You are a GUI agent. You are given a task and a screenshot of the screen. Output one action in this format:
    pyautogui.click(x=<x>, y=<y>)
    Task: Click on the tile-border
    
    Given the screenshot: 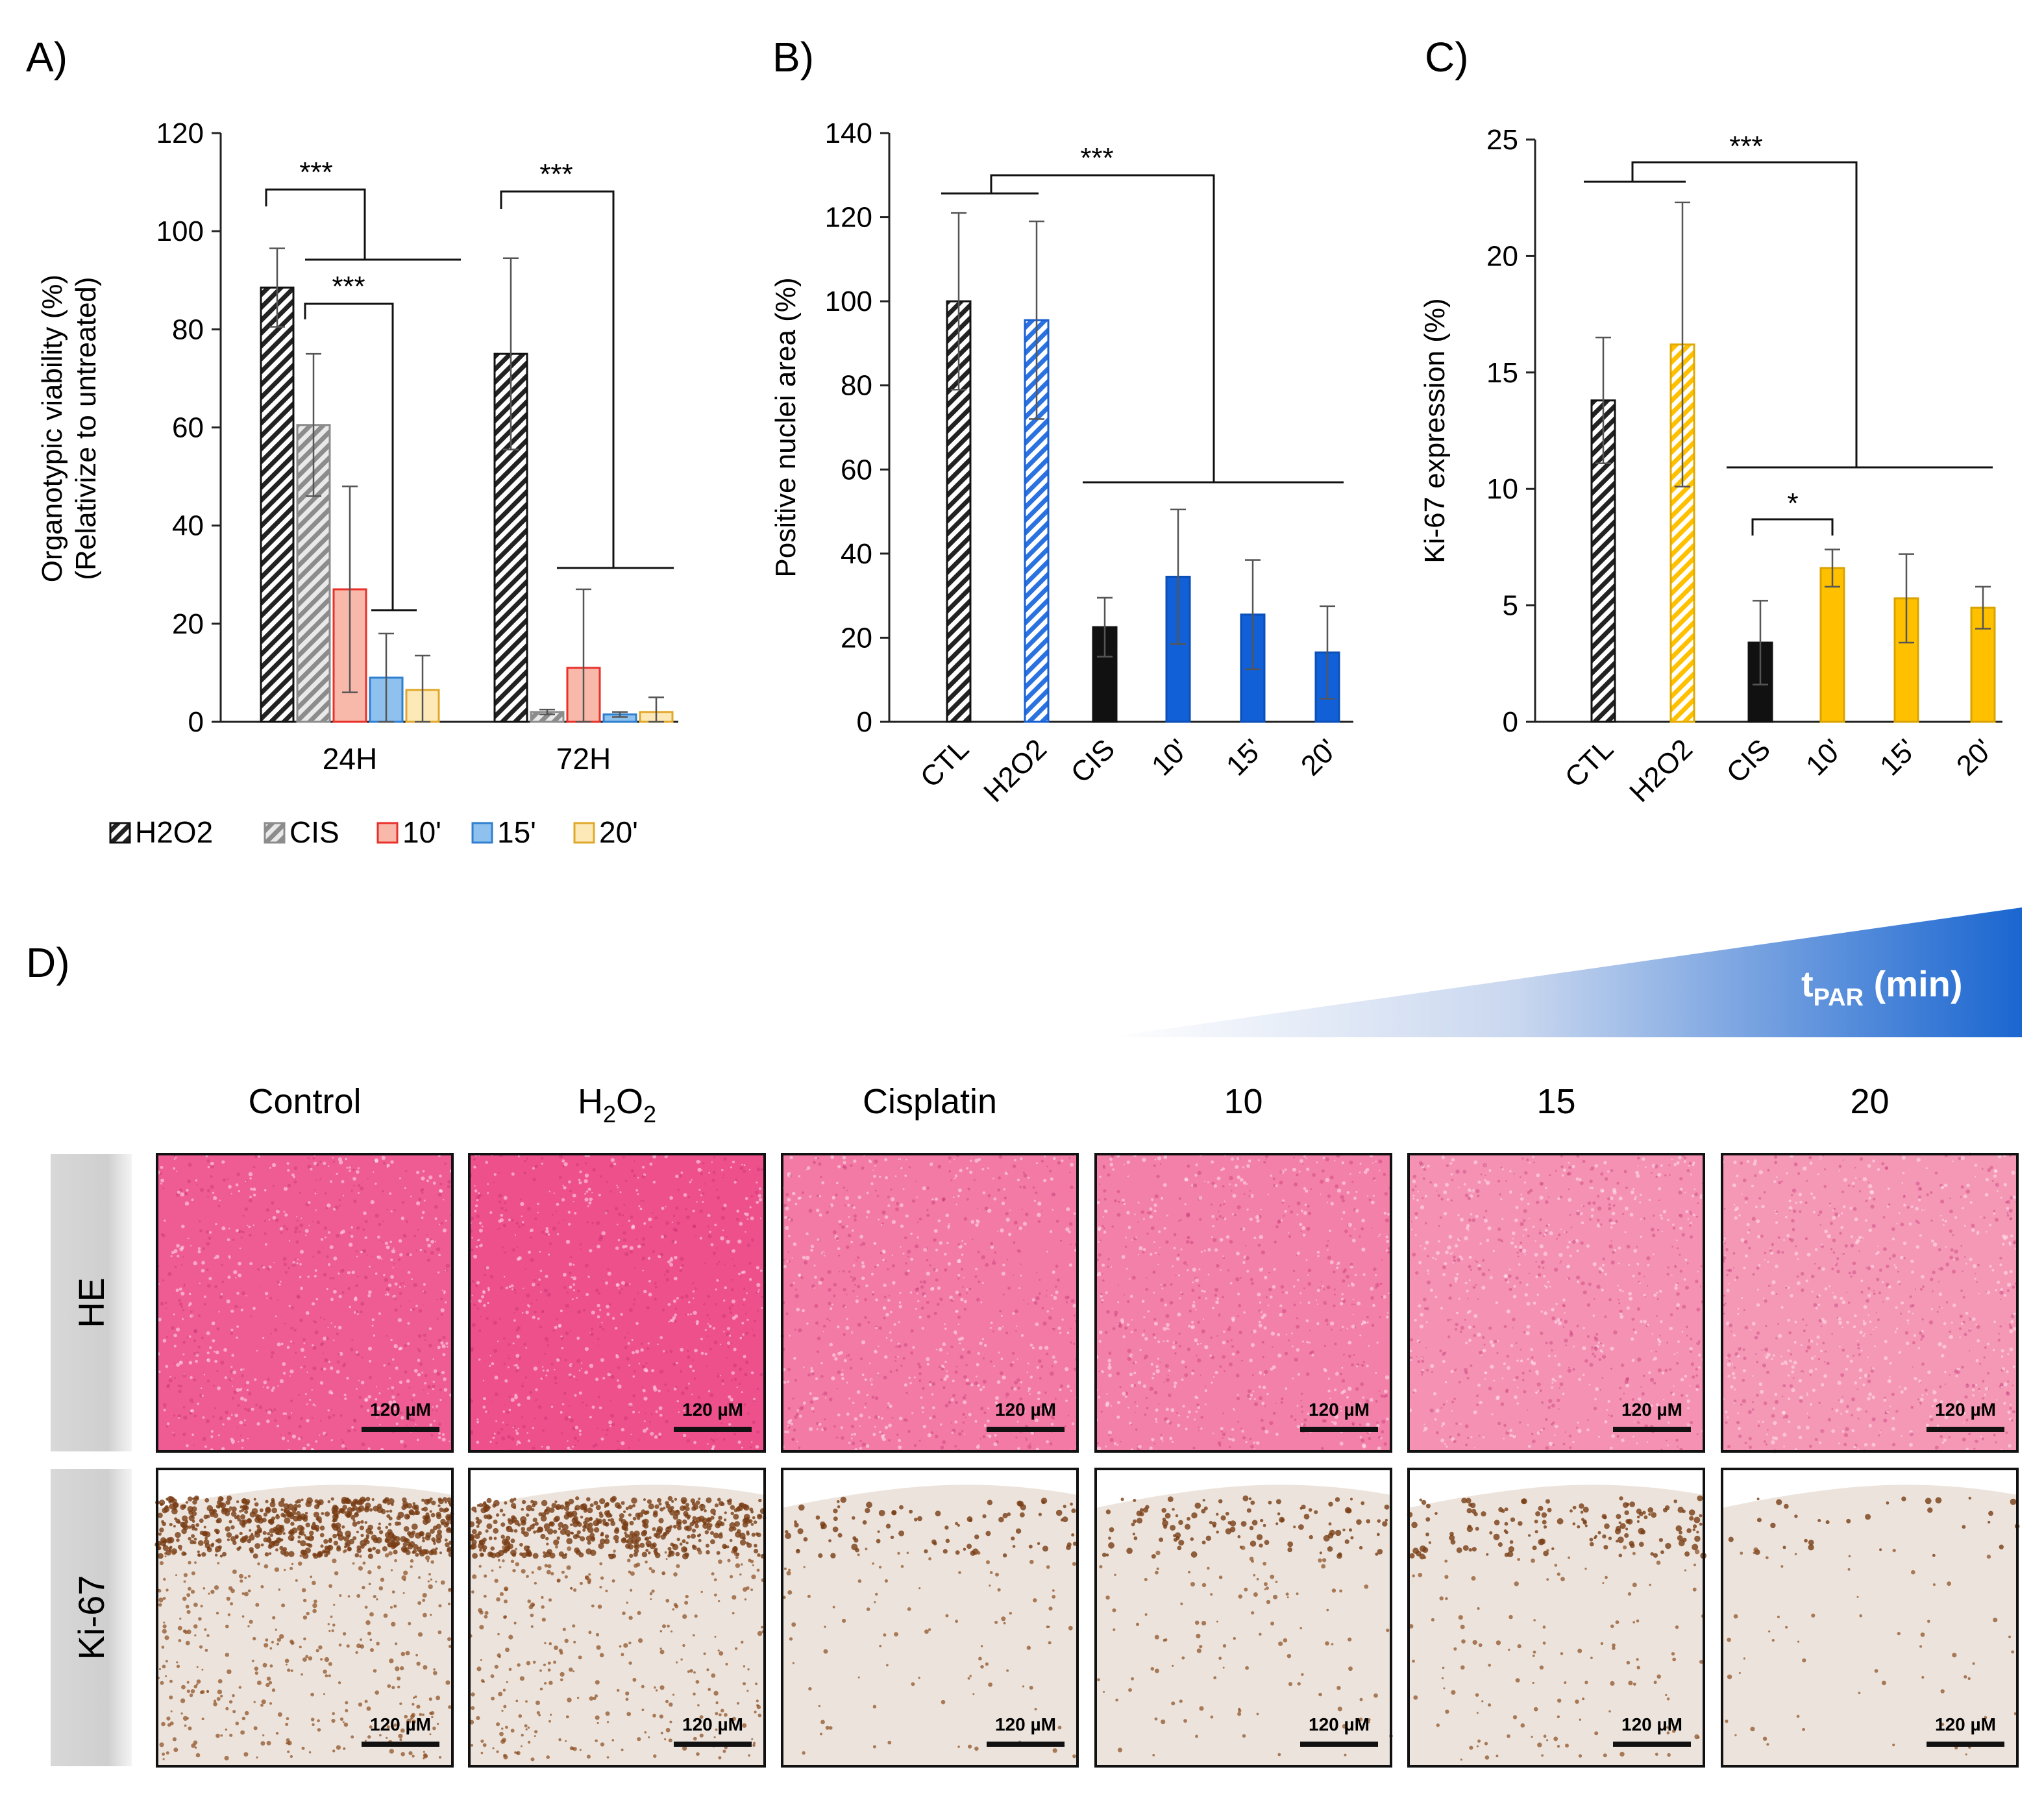 What is the action you would take?
    pyautogui.click(x=930, y=1303)
    